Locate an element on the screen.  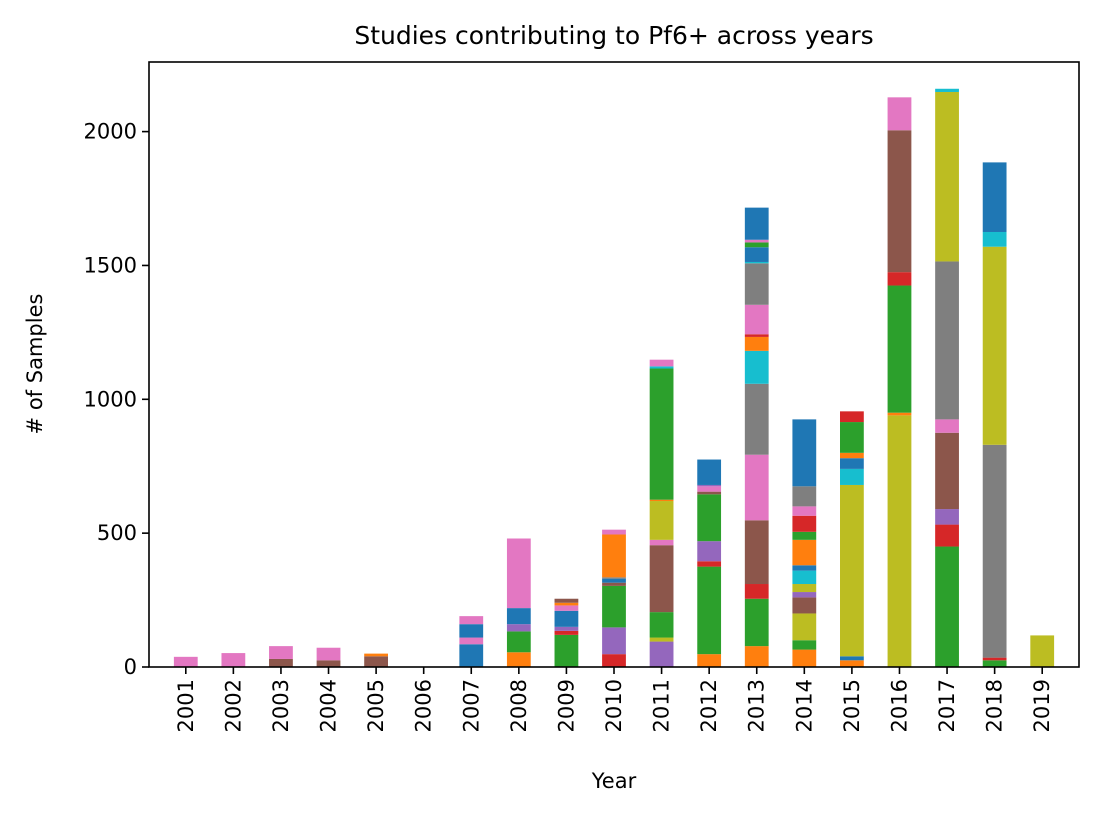
x-tick-label-2017: 2017 is located at coordinates (947, 705).